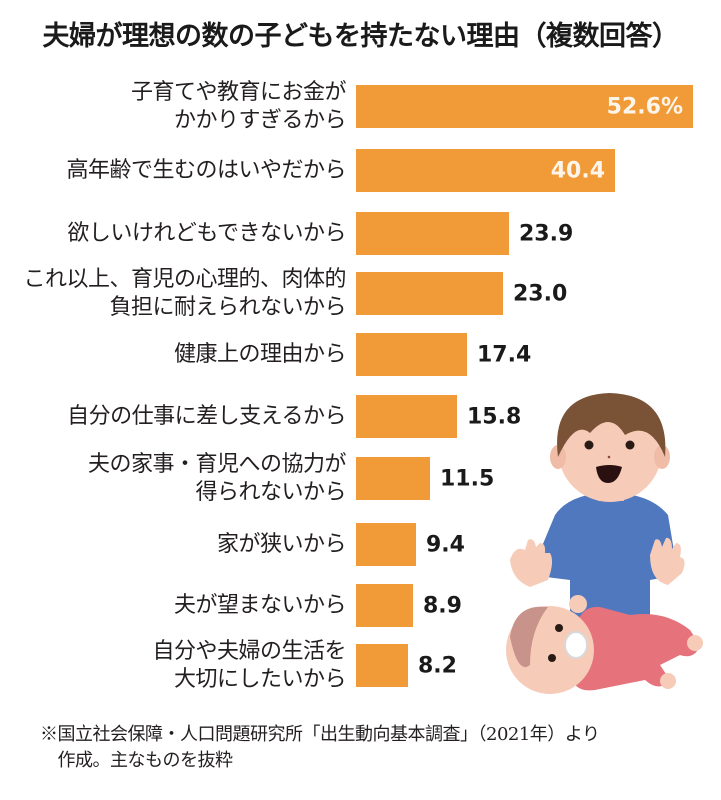  I want to click on bar-value: 9.4, so click(445, 545).